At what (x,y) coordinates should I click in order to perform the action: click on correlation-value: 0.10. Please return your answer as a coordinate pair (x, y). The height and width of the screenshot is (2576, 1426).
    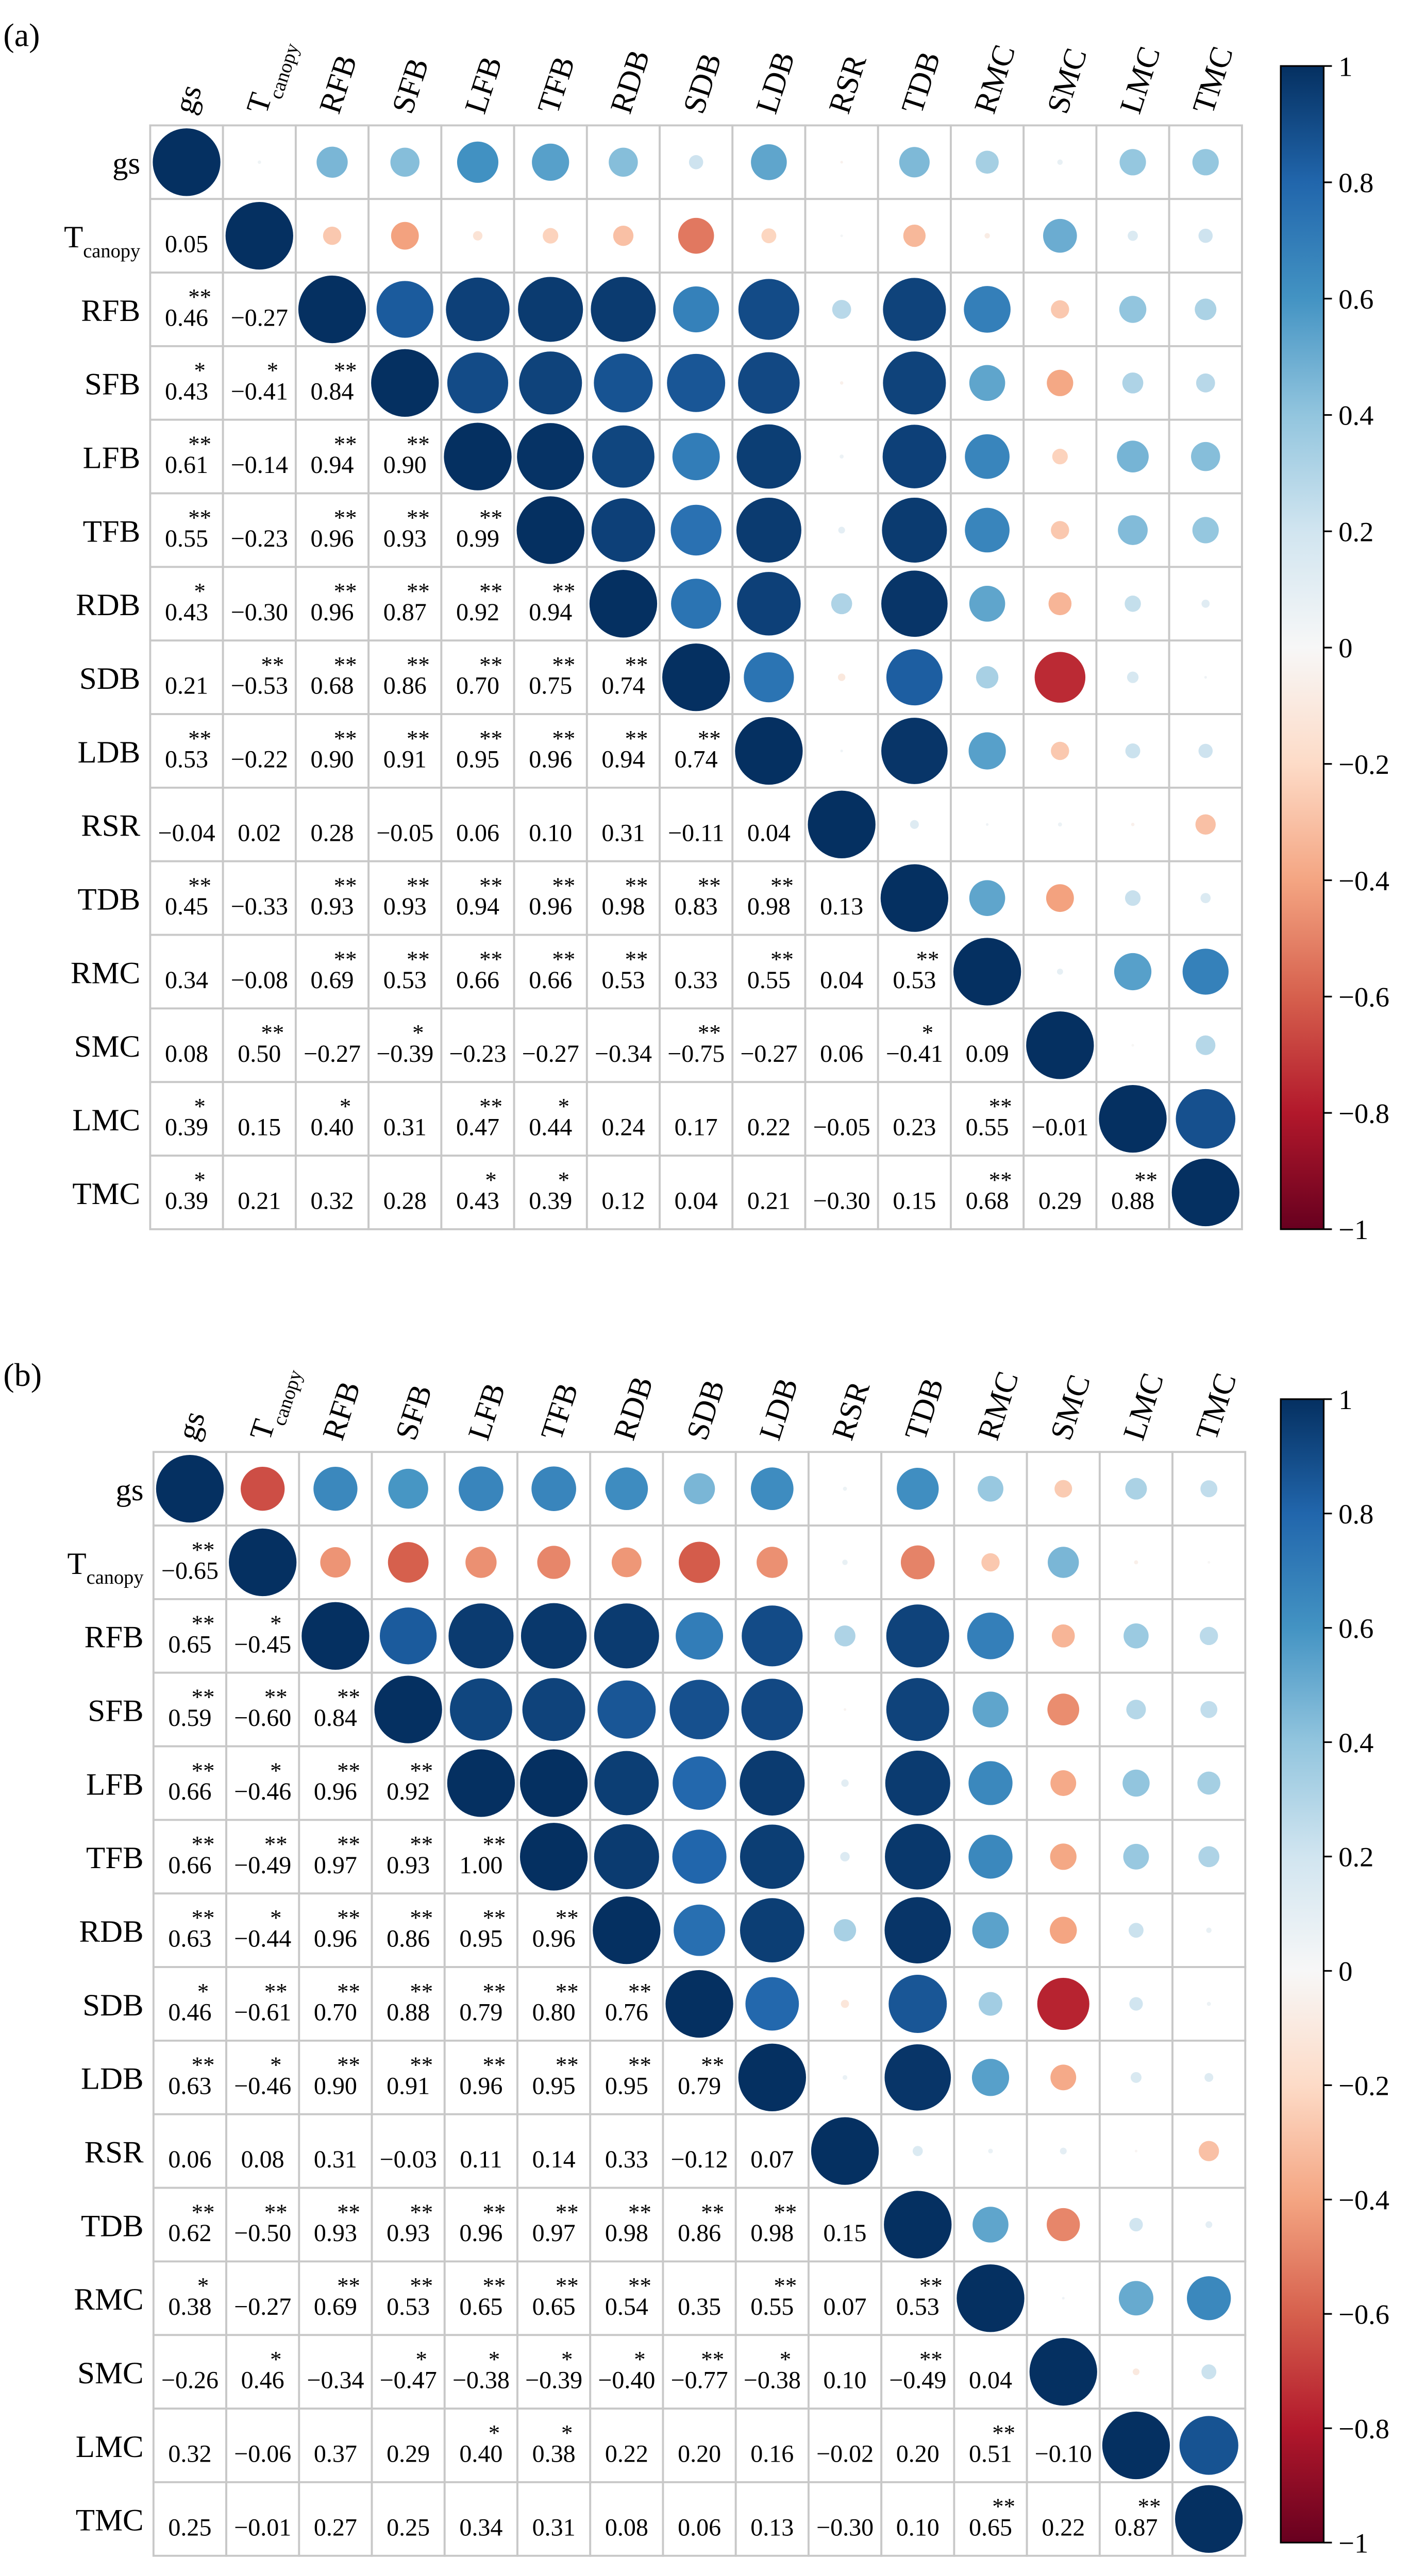
    Looking at the image, I should click on (550, 832).